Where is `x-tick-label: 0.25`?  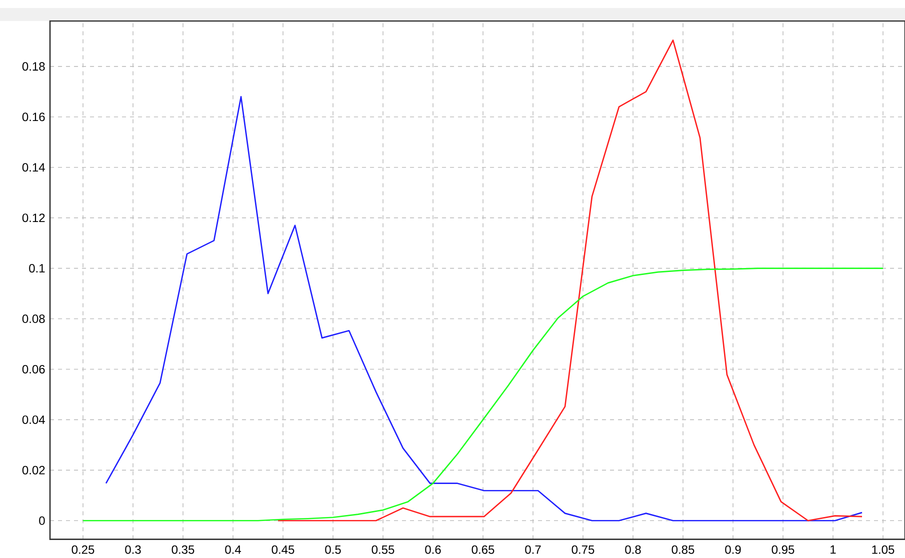
x-tick-label: 0.25 is located at coordinates (83, 549).